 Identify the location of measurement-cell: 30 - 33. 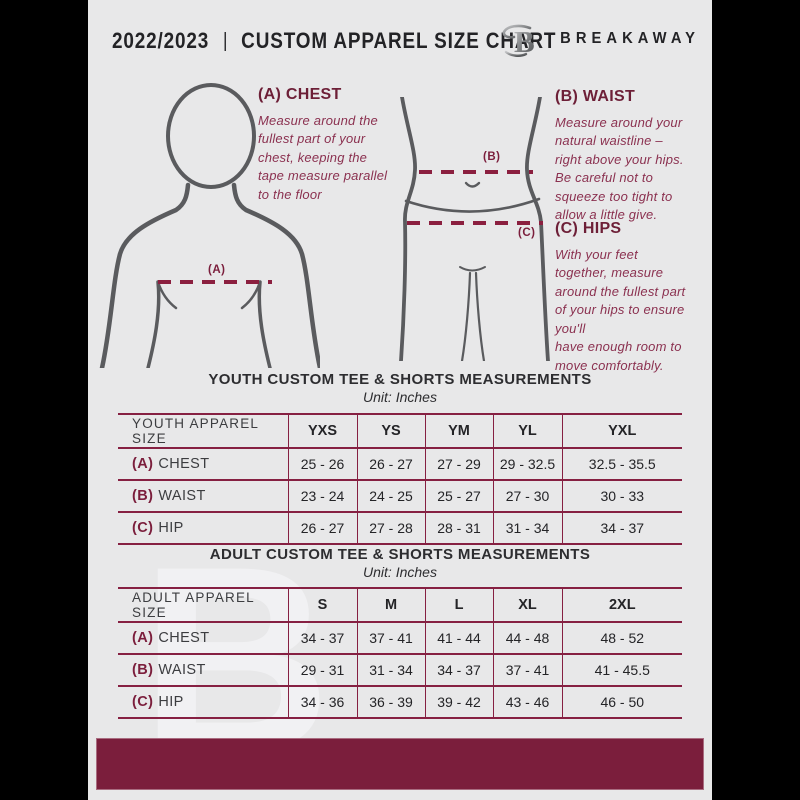
(621, 496).